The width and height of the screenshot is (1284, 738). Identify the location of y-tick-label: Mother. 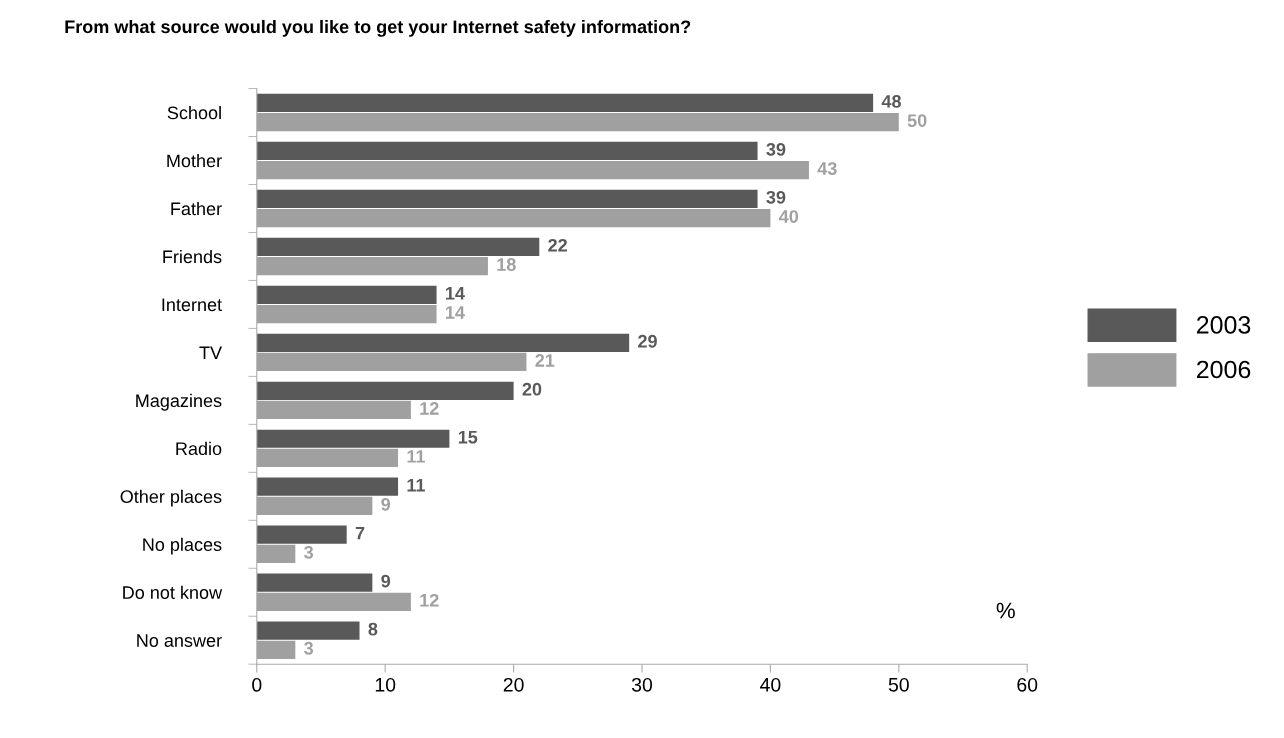
(194, 160).